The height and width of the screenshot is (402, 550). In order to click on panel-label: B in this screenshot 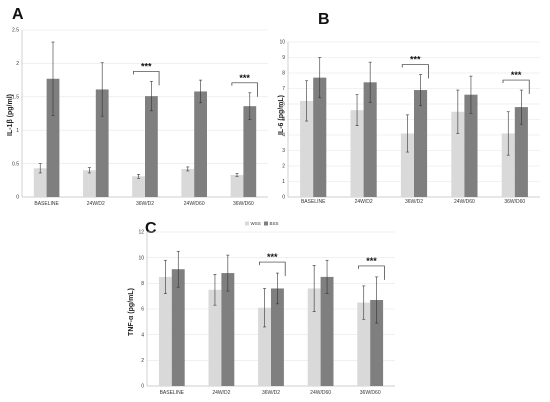, I will do `click(324, 19)`.